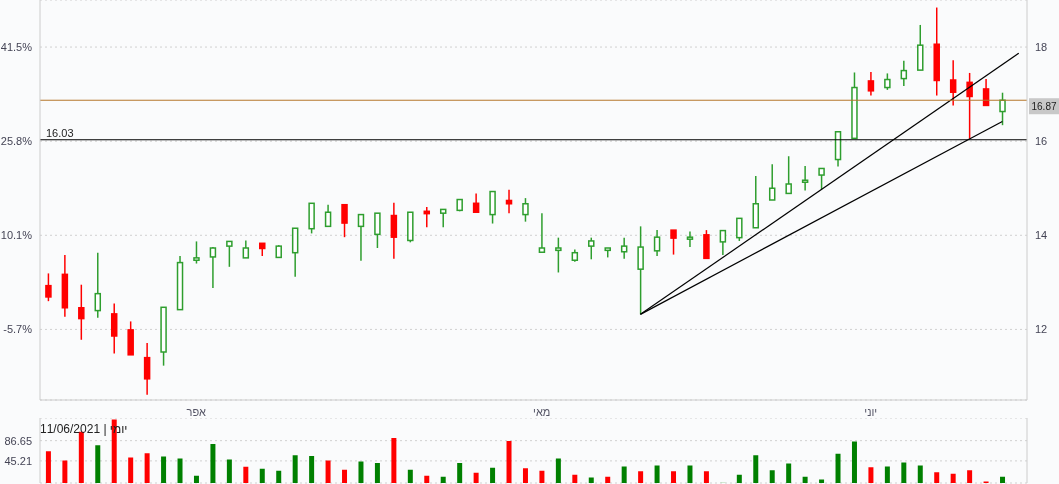  I want to click on y2-tick-label: -5.7%, so click(18, 329).